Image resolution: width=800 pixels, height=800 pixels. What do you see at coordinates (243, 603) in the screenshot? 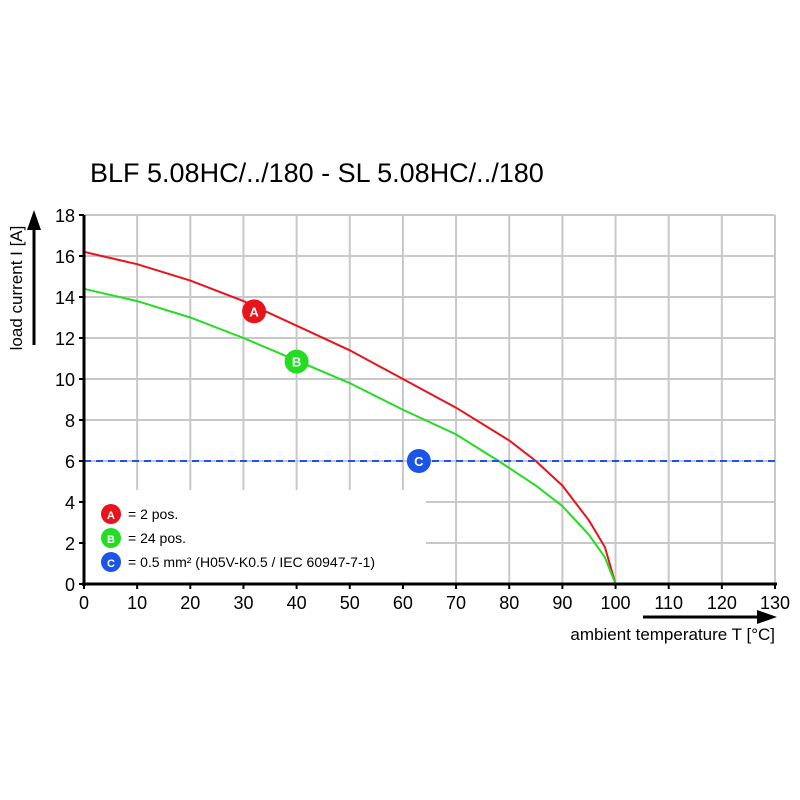
I see `x-tick-label: 30` at bounding box center [243, 603].